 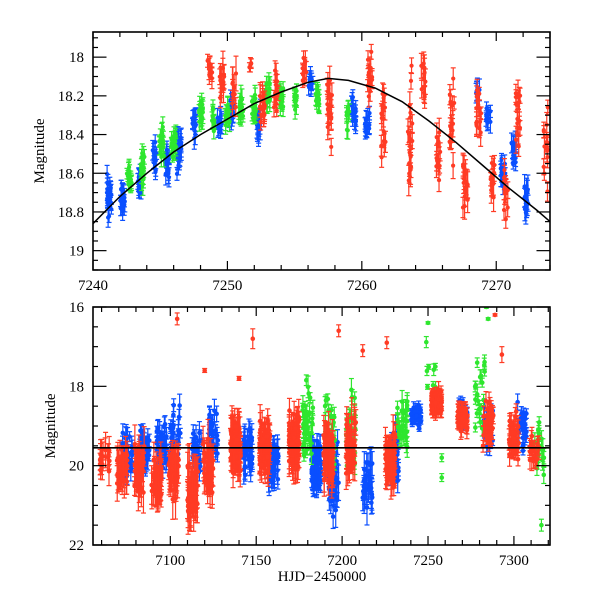 What do you see at coordinates (362, 286) in the screenshot?
I see `x-tick-label: 7260` at bounding box center [362, 286].